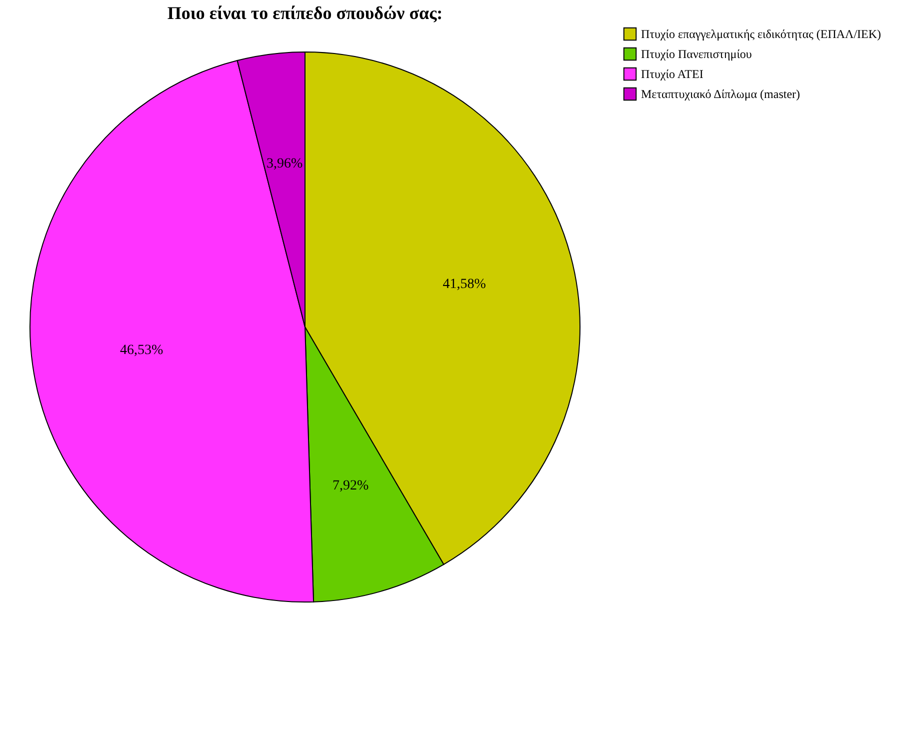  What do you see at coordinates (351, 486) in the screenshot?
I see `data-label: 7,92%` at bounding box center [351, 486].